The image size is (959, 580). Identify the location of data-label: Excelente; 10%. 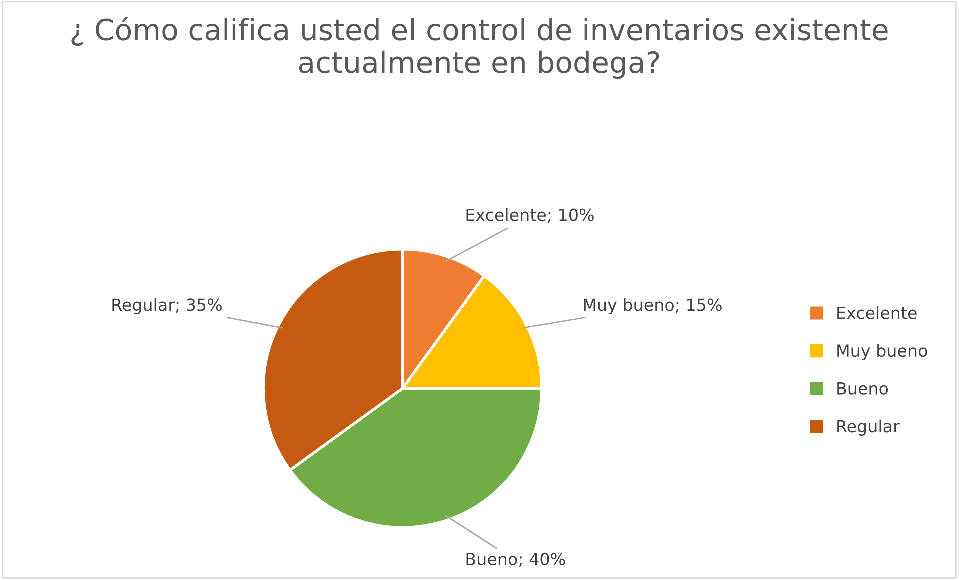
(530, 216).